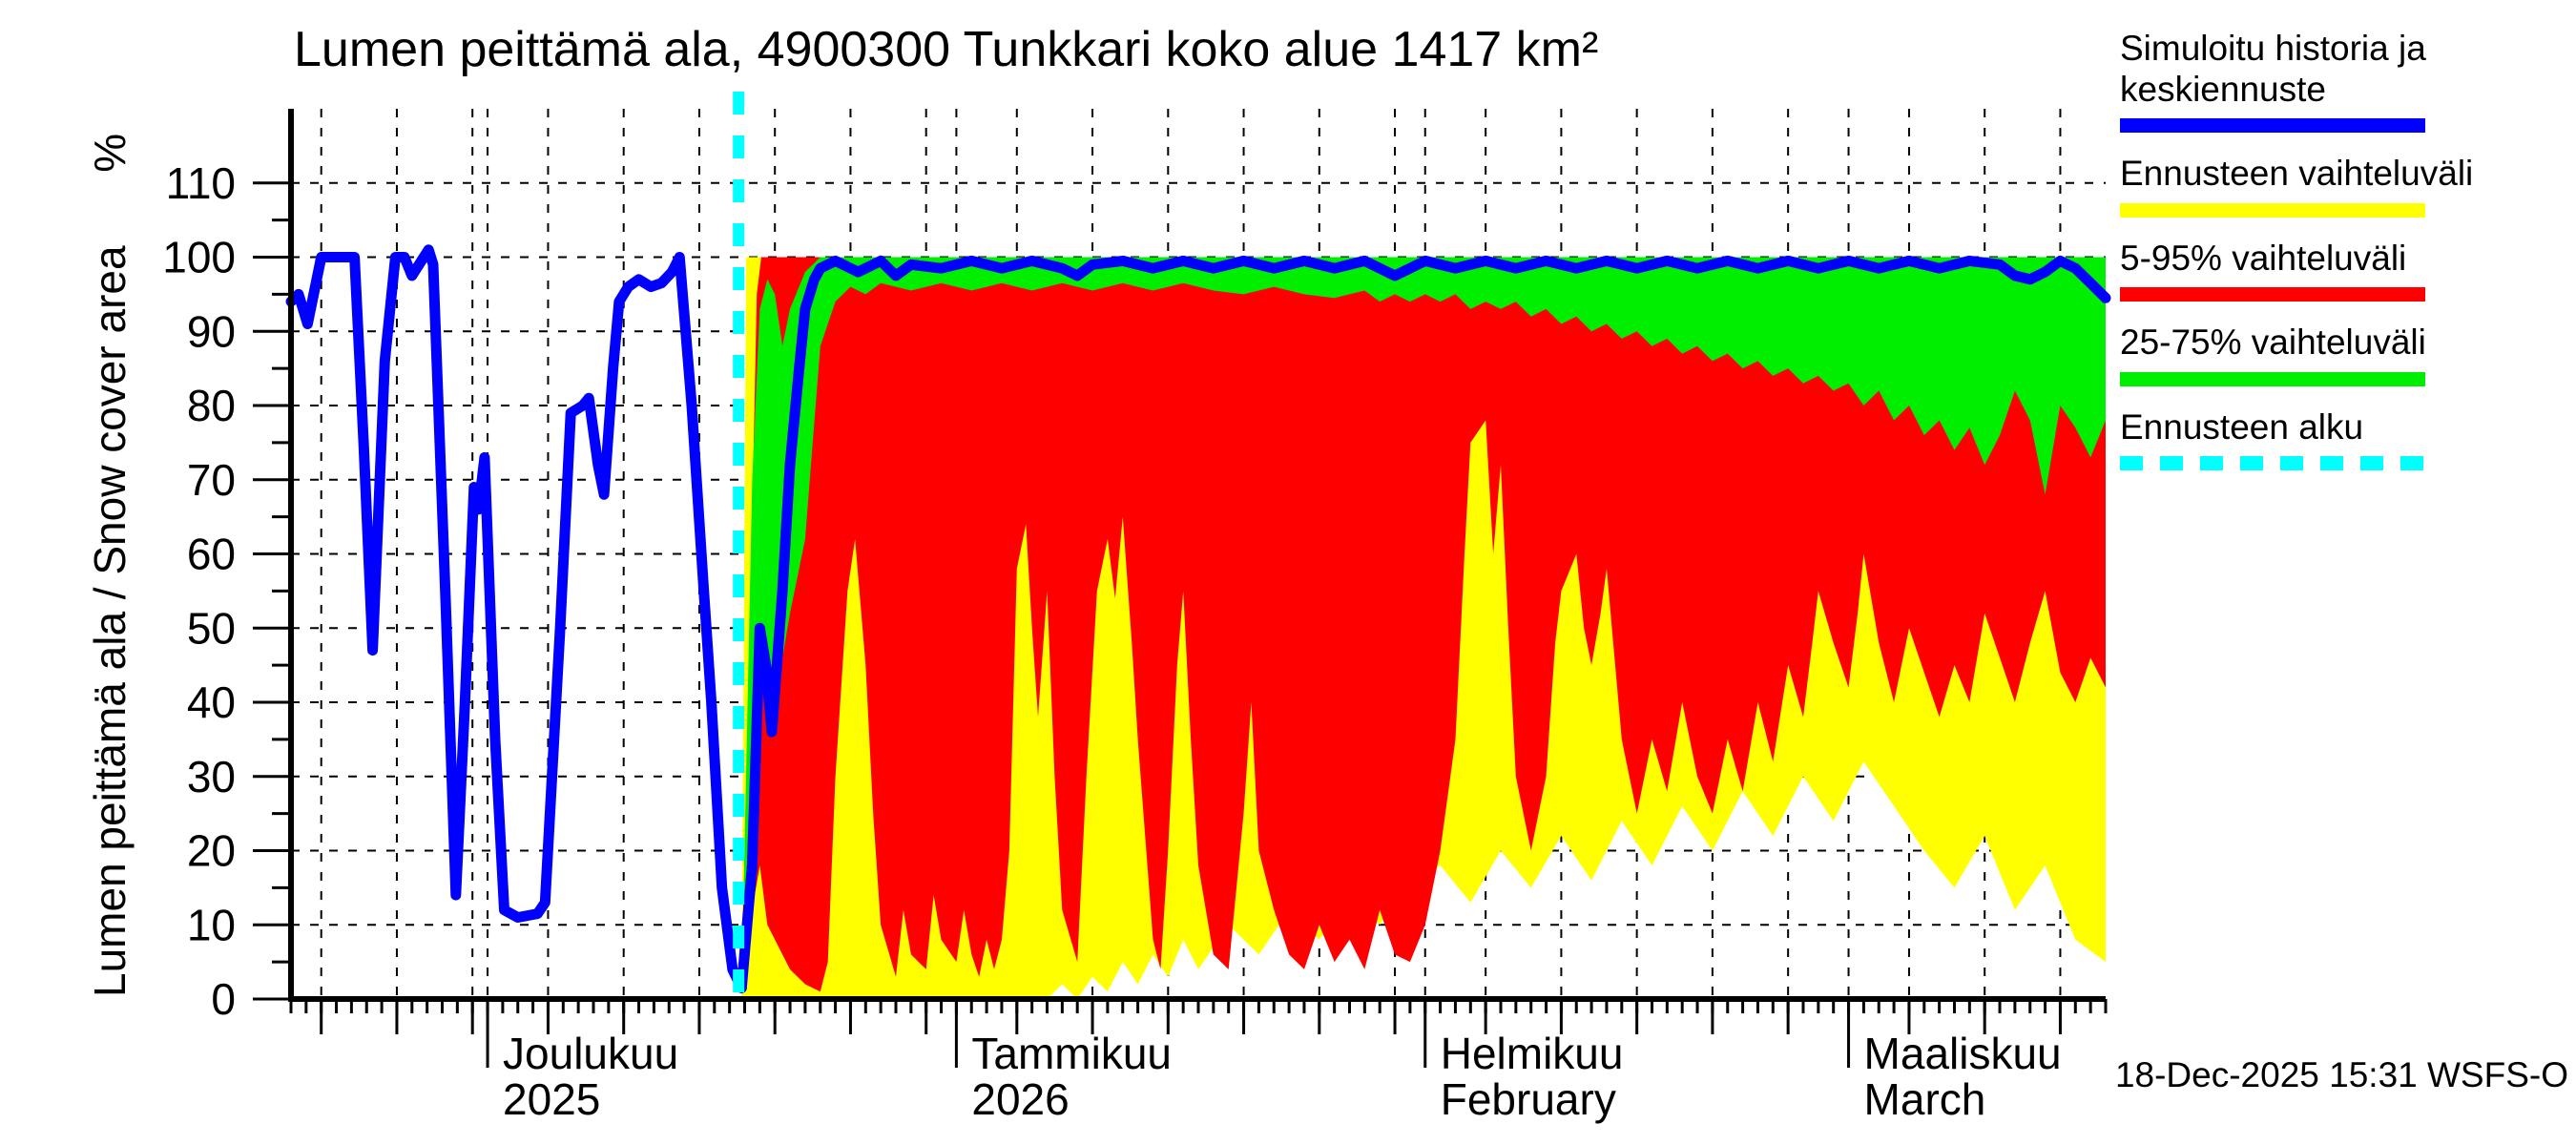 This screenshot has height=1145, width=2576. Describe the element at coordinates (2341, 1074) in the screenshot. I see `timestamp: 18-Dec-2025 15:31 WSFS-O` at that location.